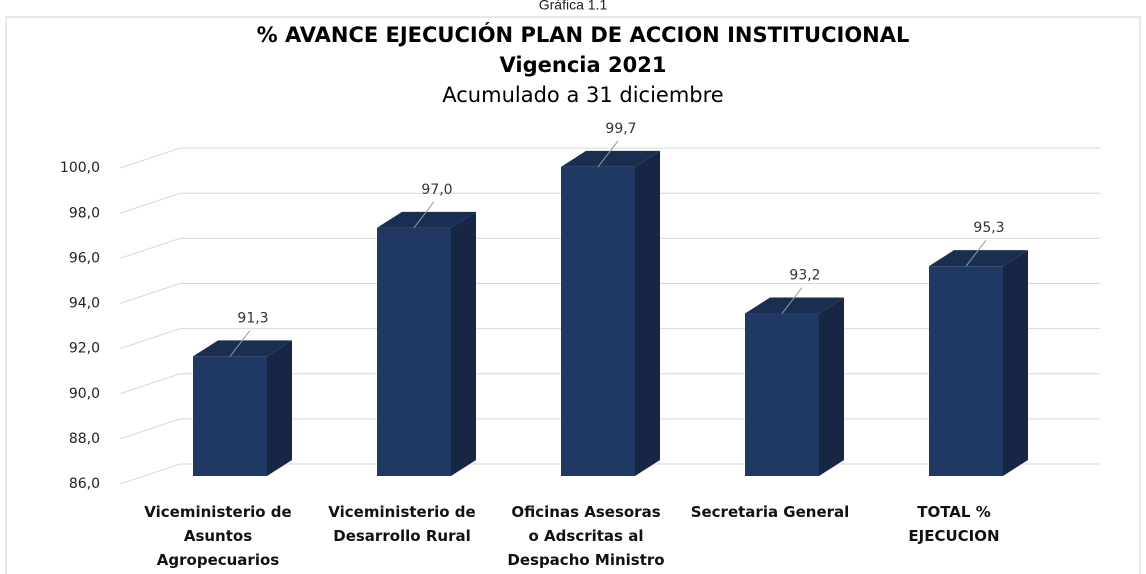  Describe the element at coordinates (84, 394) in the screenshot. I see `y-tick-label: 90,0` at that location.